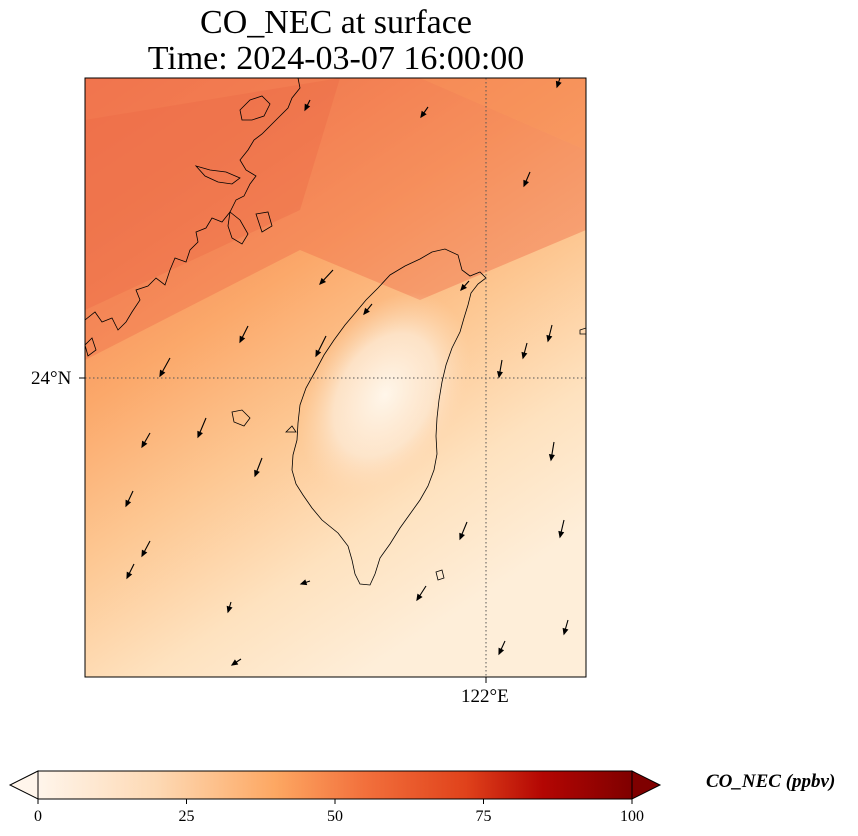  What do you see at coordinates (335, 816) in the screenshot?
I see `colorbar-tick-label: 50` at bounding box center [335, 816].